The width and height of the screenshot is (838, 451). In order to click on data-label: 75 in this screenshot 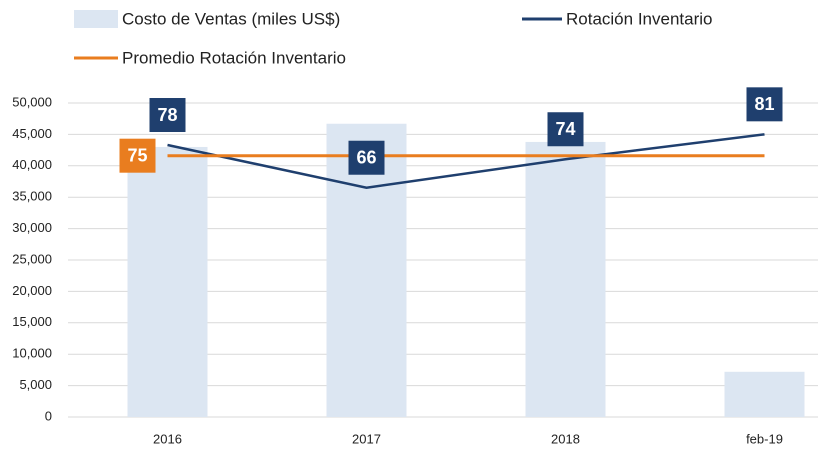, I will do `click(137, 155)`.